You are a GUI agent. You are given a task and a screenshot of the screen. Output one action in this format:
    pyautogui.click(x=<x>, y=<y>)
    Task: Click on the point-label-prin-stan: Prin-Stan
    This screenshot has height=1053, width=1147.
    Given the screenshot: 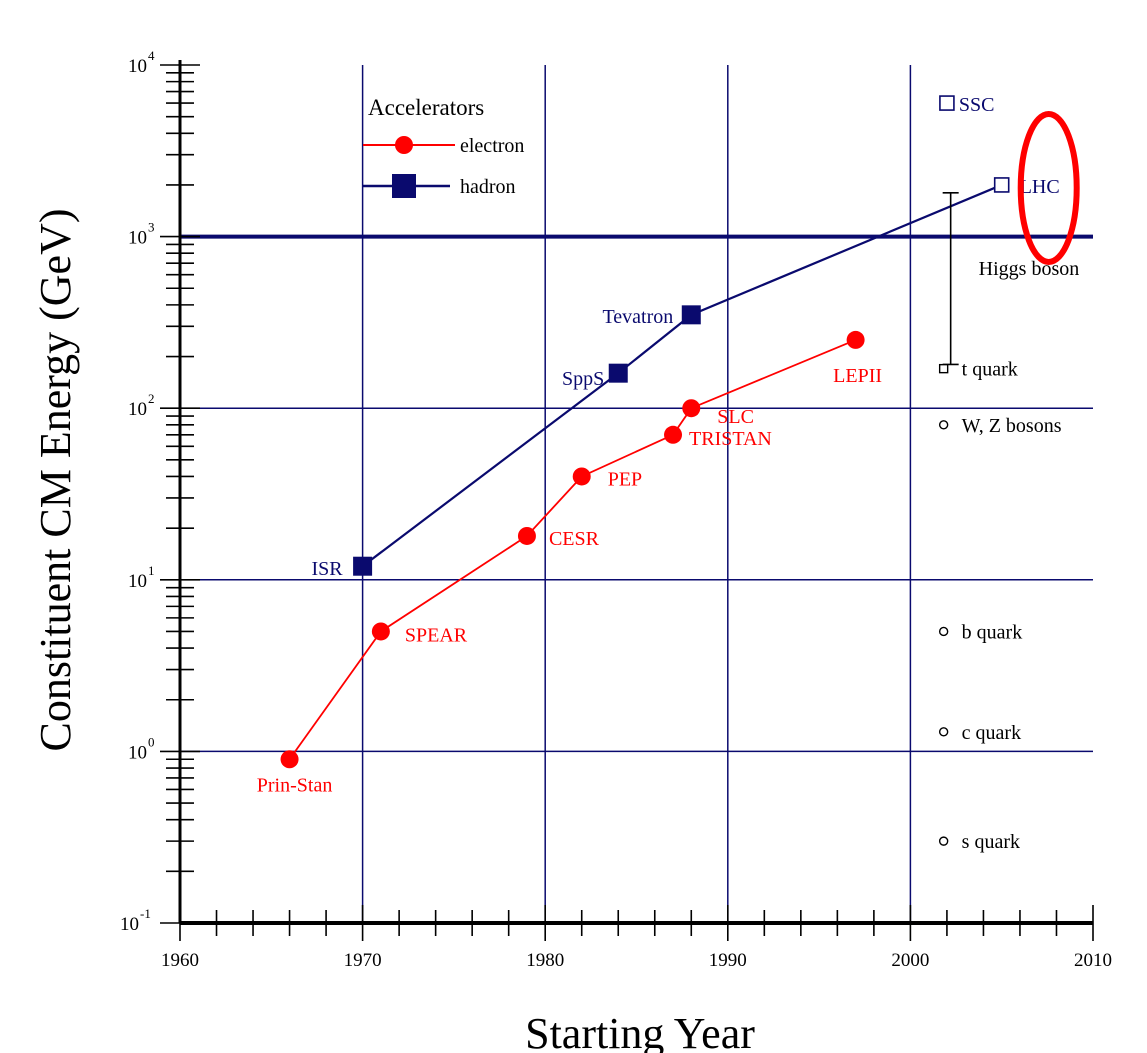 What is the action you would take?
    pyautogui.click(x=295, y=785)
    